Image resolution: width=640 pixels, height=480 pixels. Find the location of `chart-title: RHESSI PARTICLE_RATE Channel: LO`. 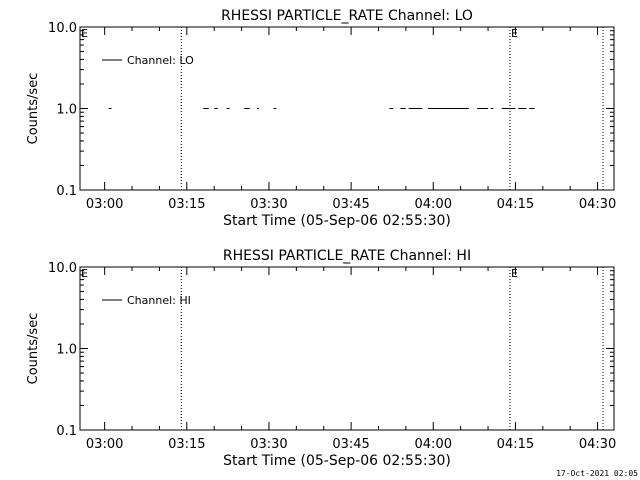

chart-title: RHESSI PARTICLE_RATE Channel: LO is located at coordinates (347, 16).